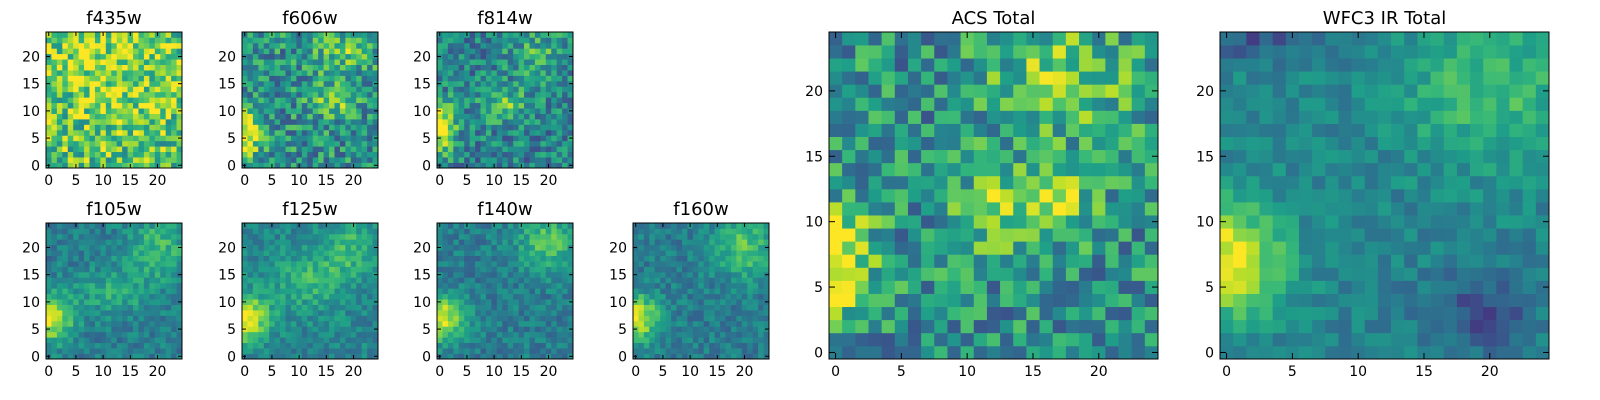 The width and height of the screenshot is (1600, 400). What do you see at coordinates (271, 181) in the screenshot?
I see `x-tick-label: 5` at bounding box center [271, 181].